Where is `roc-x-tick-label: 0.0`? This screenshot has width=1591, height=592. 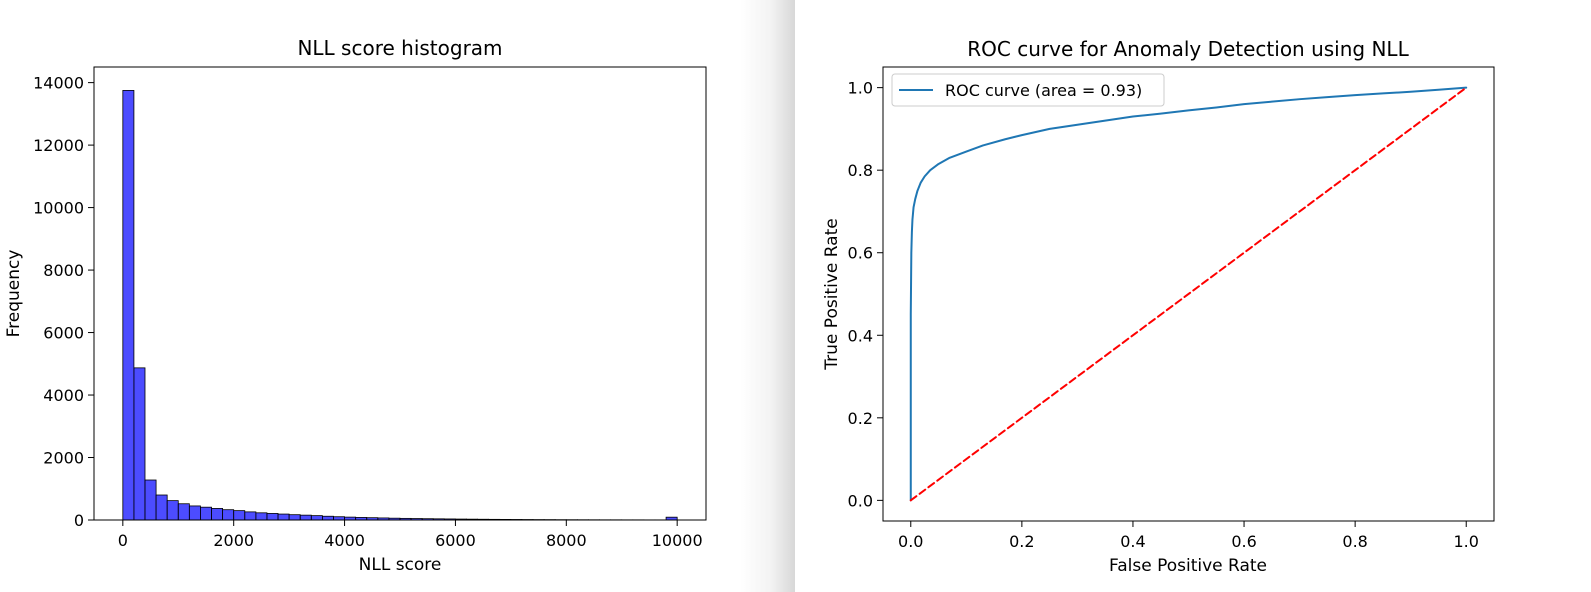 roc-x-tick-label: 0.0 is located at coordinates (910, 541).